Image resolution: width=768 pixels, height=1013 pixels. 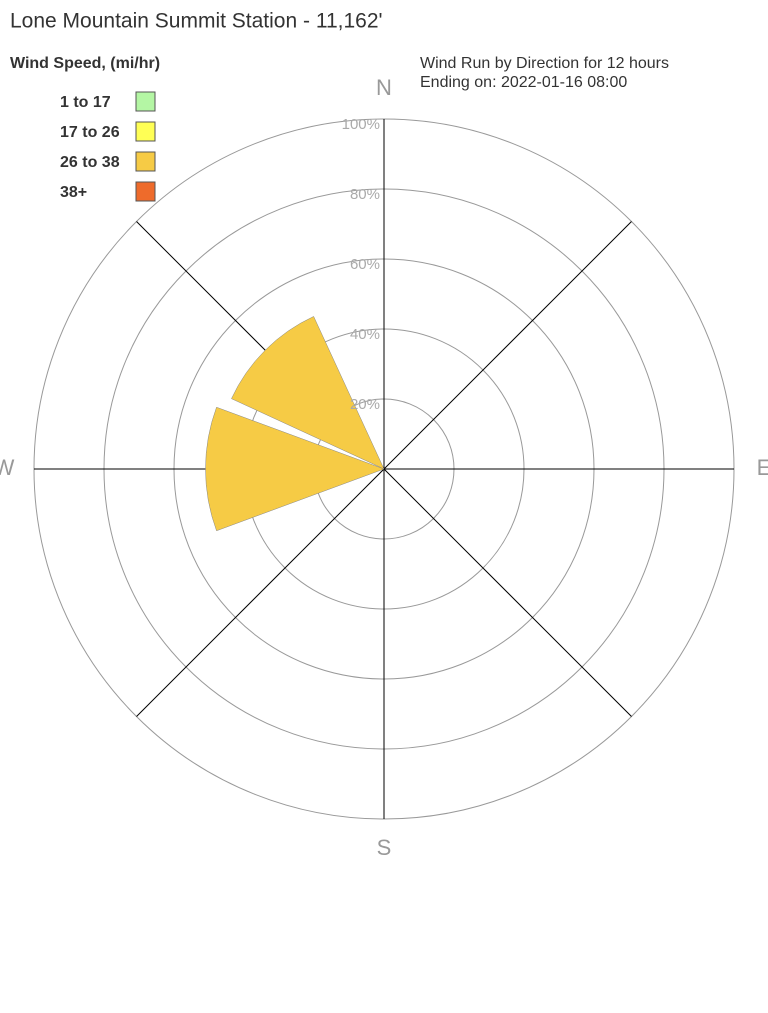 I want to click on y-tick-label: 80%, so click(x=365, y=194).